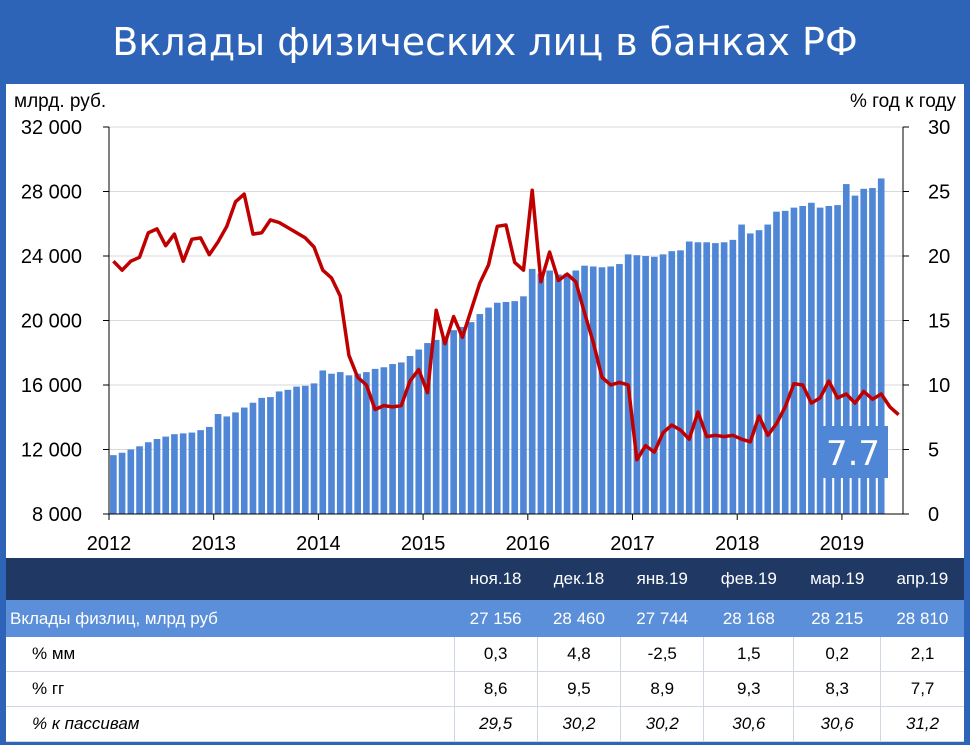 This screenshot has width=970, height=745. Describe the element at coordinates (578, 654) in the screenshot. I see `table-cell: 4,8` at that location.